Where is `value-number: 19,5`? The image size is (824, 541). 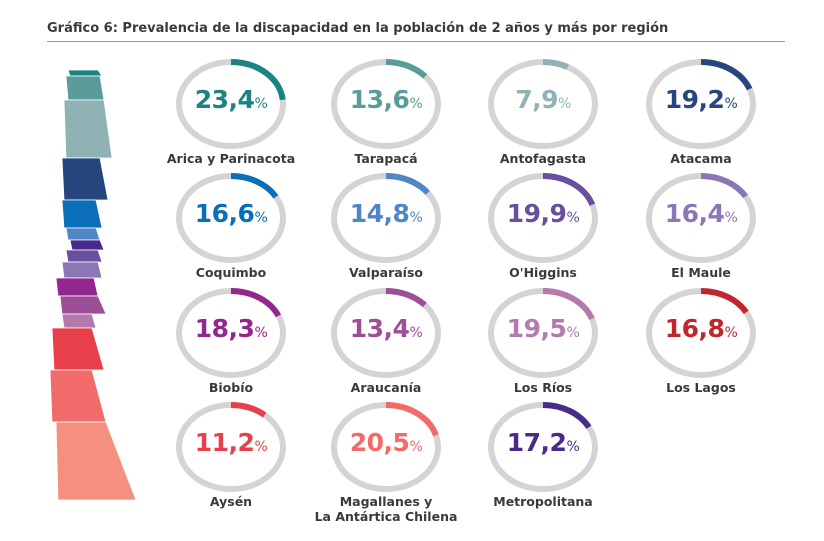 value-number: 19,5 is located at coordinates (536, 328).